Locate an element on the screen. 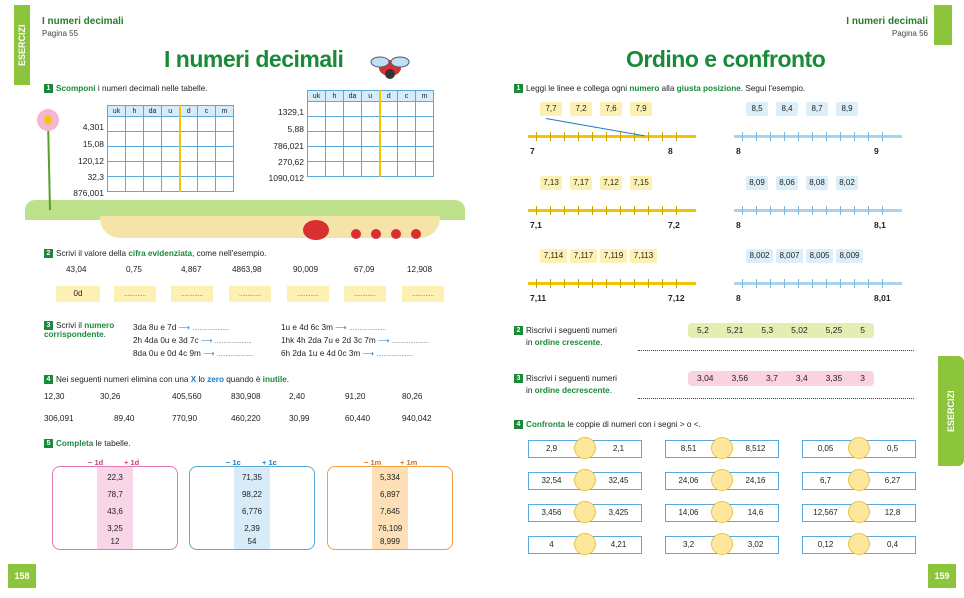 This screenshot has height=598, width=964. ex4-number: 460,220 is located at coordinates (246, 418).